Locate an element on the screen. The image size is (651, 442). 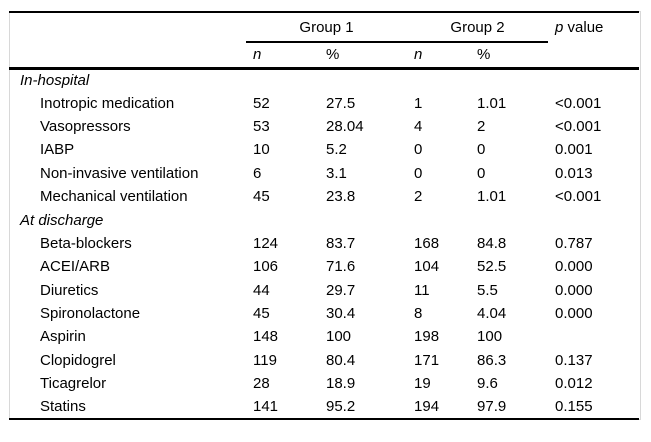
column-header-n-group1: n is located at coordinates (282, 56).